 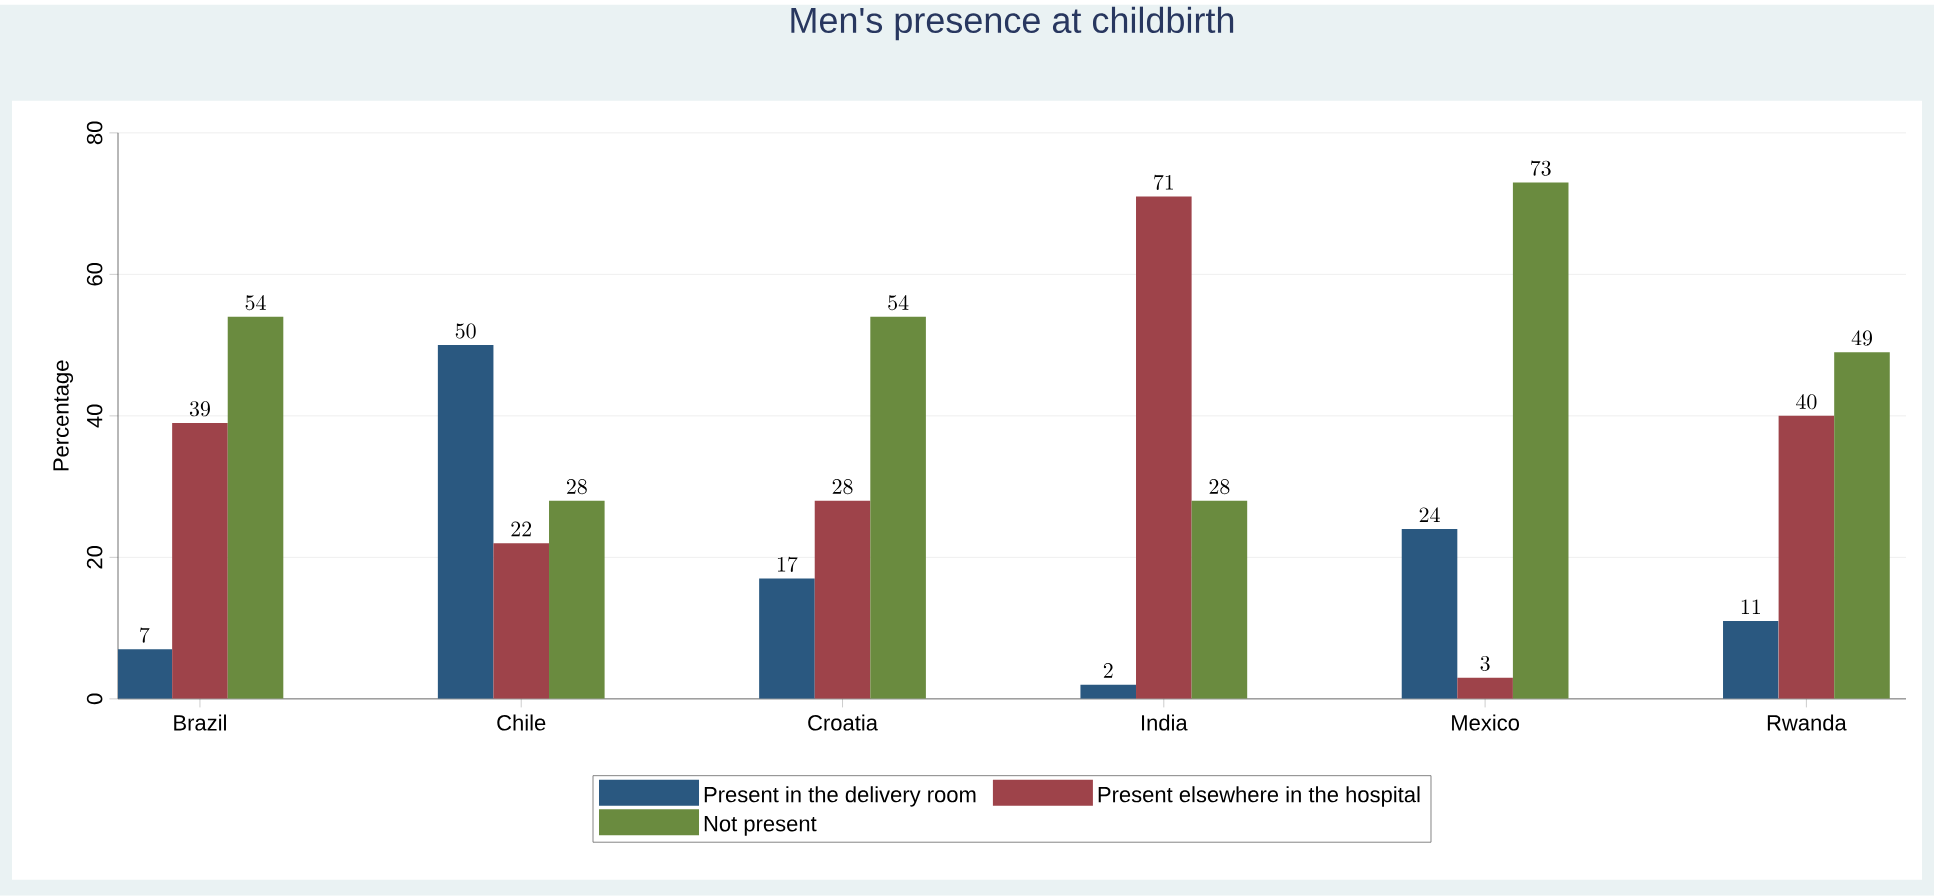 I want to click on y-tick-label: 40, so click(x=94, y=416).